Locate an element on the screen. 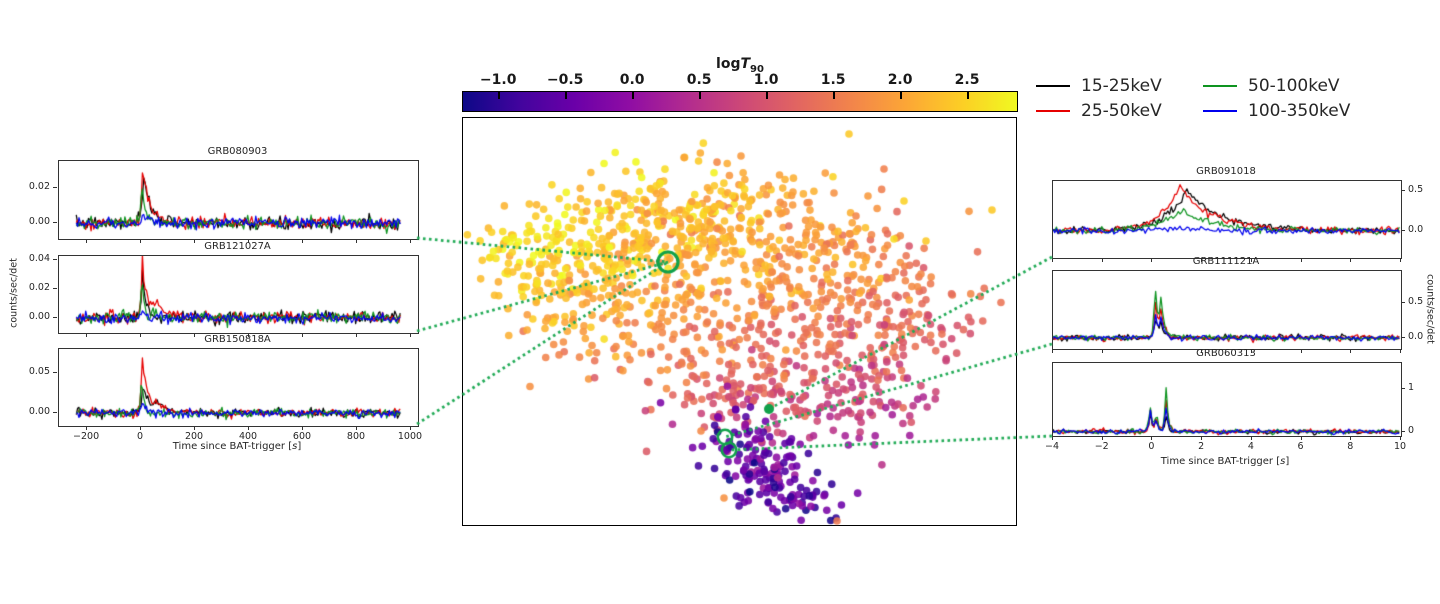 This screenshot has height=604, width=1440. x-tick-label: 800 is located at coordinates (356, 436).